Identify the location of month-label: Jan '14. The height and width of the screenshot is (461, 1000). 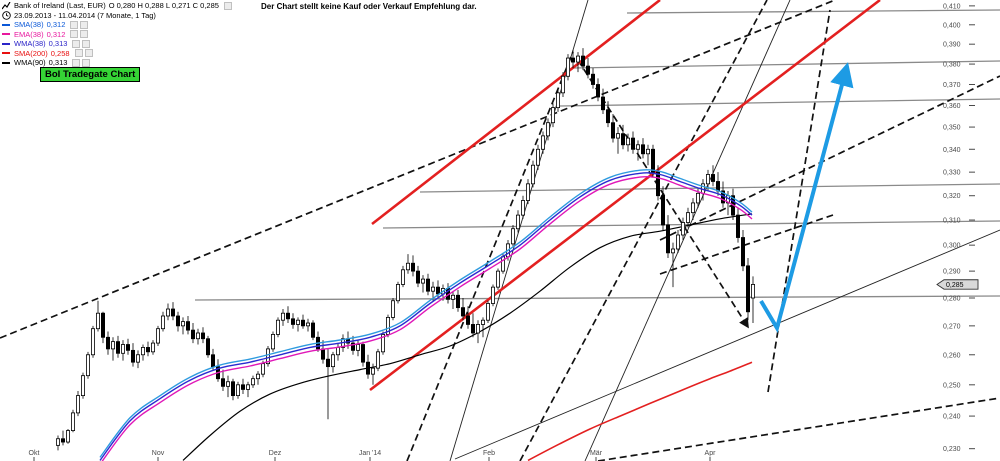
(370, 453).